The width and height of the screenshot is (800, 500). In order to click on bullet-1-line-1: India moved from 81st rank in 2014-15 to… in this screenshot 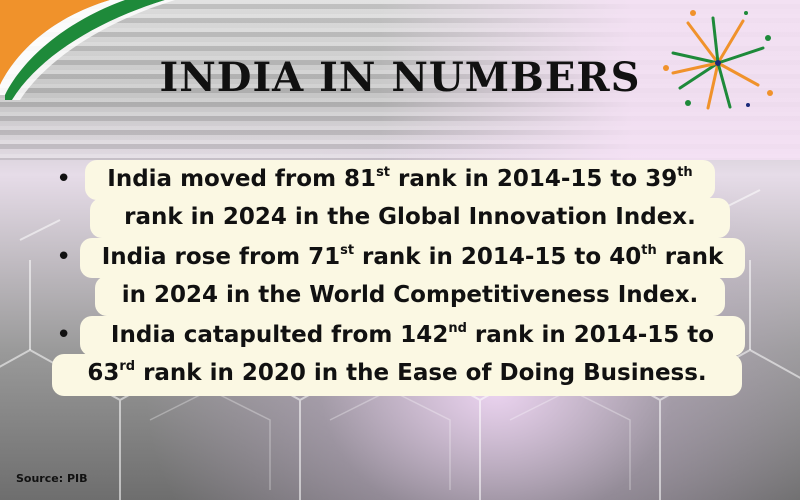, I will do `click(400, 180)`.